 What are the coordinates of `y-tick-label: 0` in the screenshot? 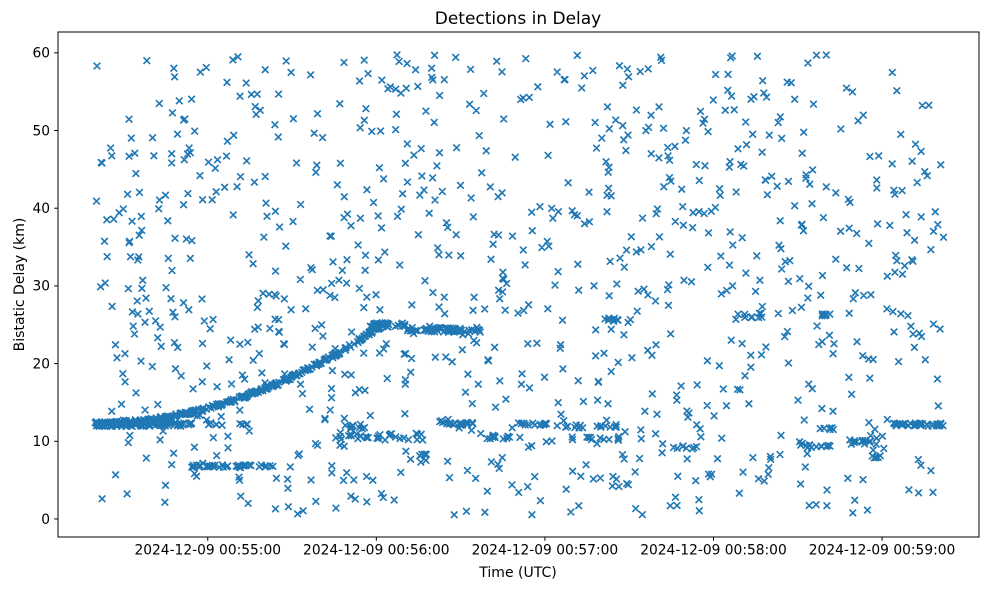 It's located at (45, 520).